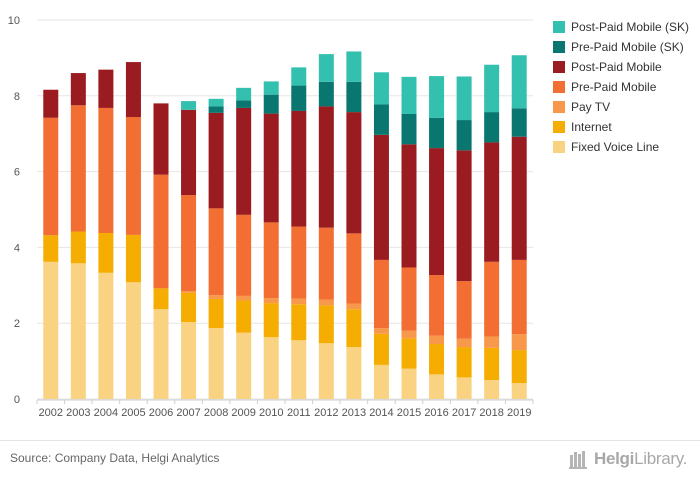 The image size is (700, 483). Describe the element at coordinates (133, 413) in the screenshot. I see `x-tick-label: 2005` at that location.